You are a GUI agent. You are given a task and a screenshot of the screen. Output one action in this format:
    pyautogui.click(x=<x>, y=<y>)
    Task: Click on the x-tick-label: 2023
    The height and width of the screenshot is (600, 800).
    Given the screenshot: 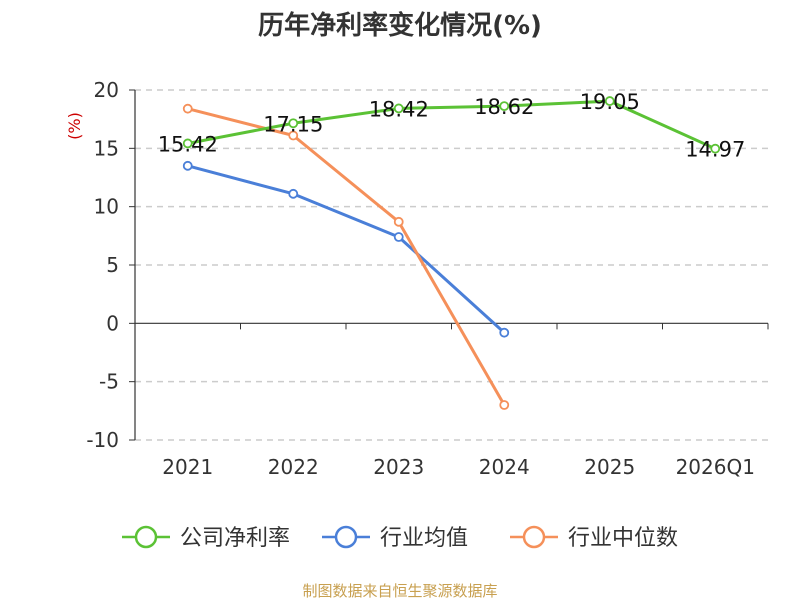 What is the action you would take?
    pyautogui.click(x=398, y=467)
    